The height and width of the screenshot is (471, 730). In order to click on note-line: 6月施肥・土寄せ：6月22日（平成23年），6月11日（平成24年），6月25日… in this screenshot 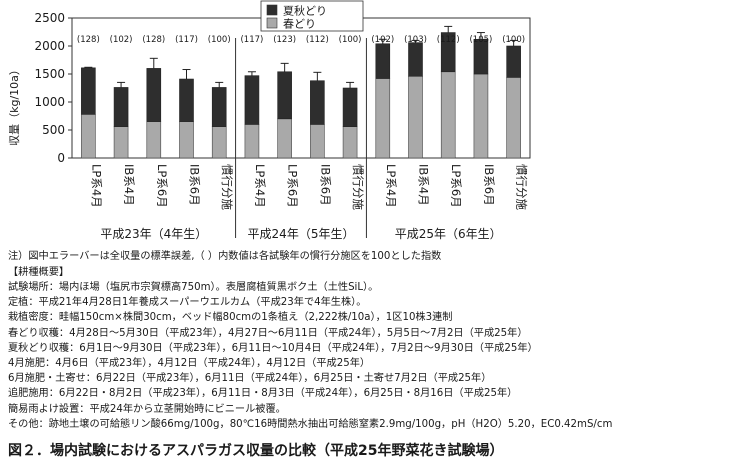, I will do `click(250, 379)`.